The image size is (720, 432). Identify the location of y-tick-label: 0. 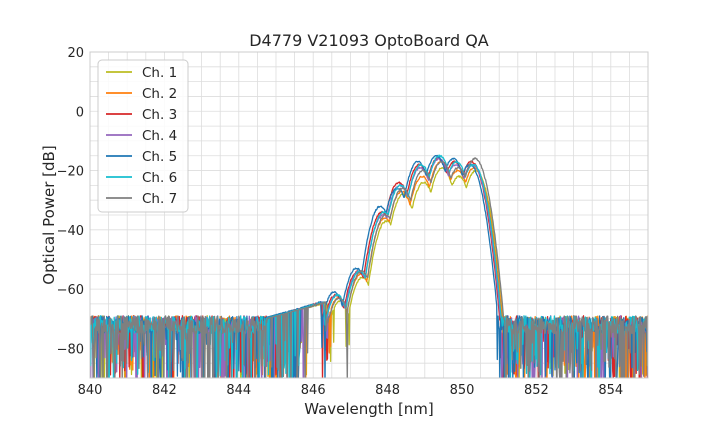
(80, 112).